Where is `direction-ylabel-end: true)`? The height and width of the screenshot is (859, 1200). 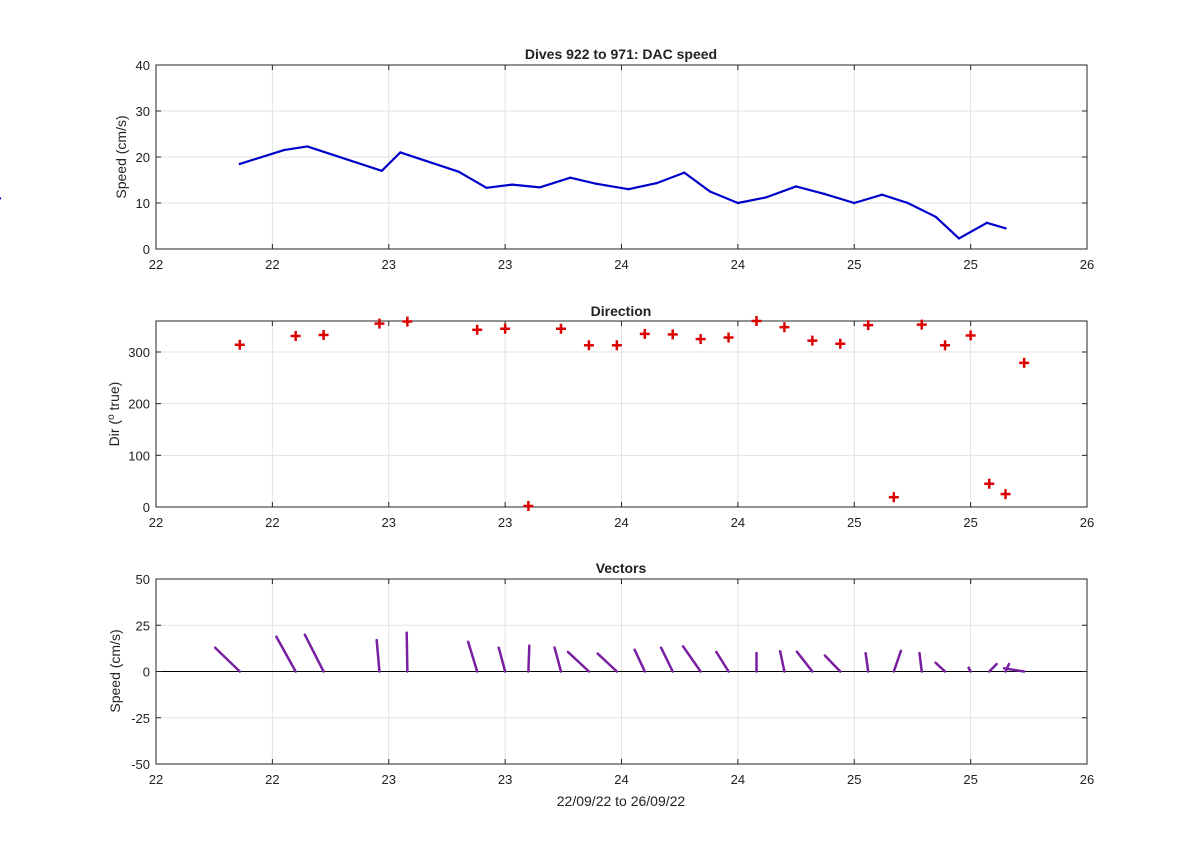 direction-ylabel-end: true) is located at coordinates (114, 398).